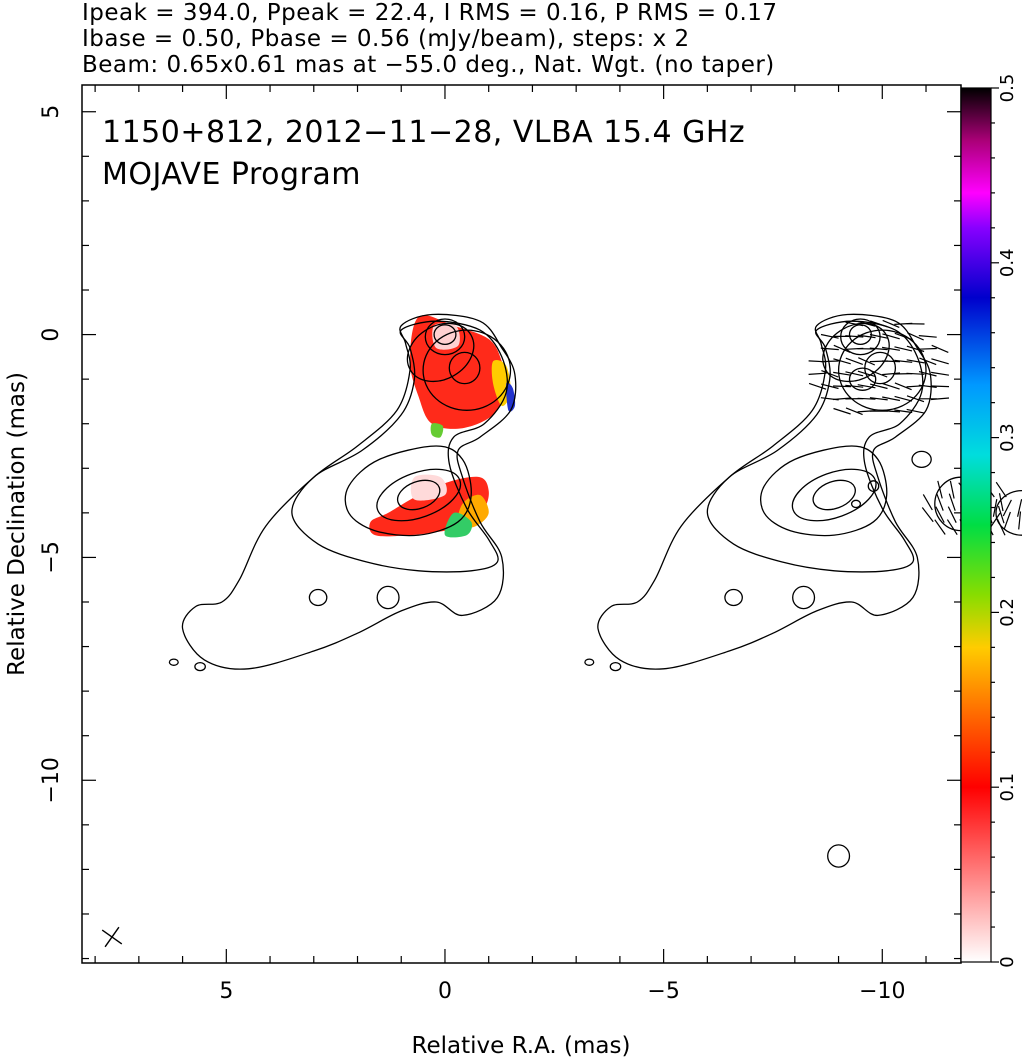 This screenshot has height=1060, width=1022. Describe the element at coordinates (445, 991) in the screenshot. I see `x-tick-label: 0` at that location.